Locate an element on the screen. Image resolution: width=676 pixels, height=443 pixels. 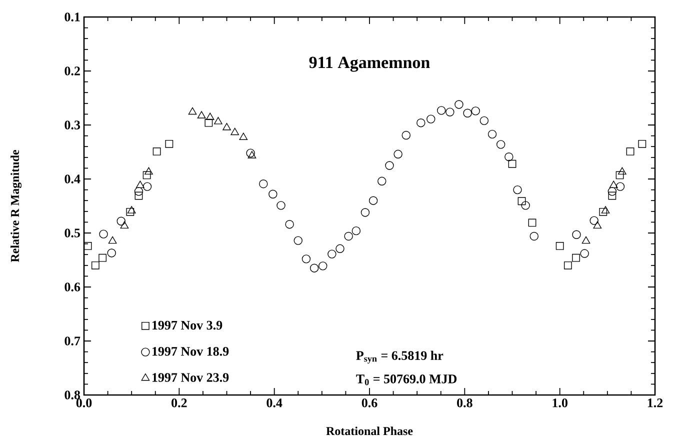
annotation: P$_{syn}$ = 6.5819 hr is located at coordinates (400, 357).